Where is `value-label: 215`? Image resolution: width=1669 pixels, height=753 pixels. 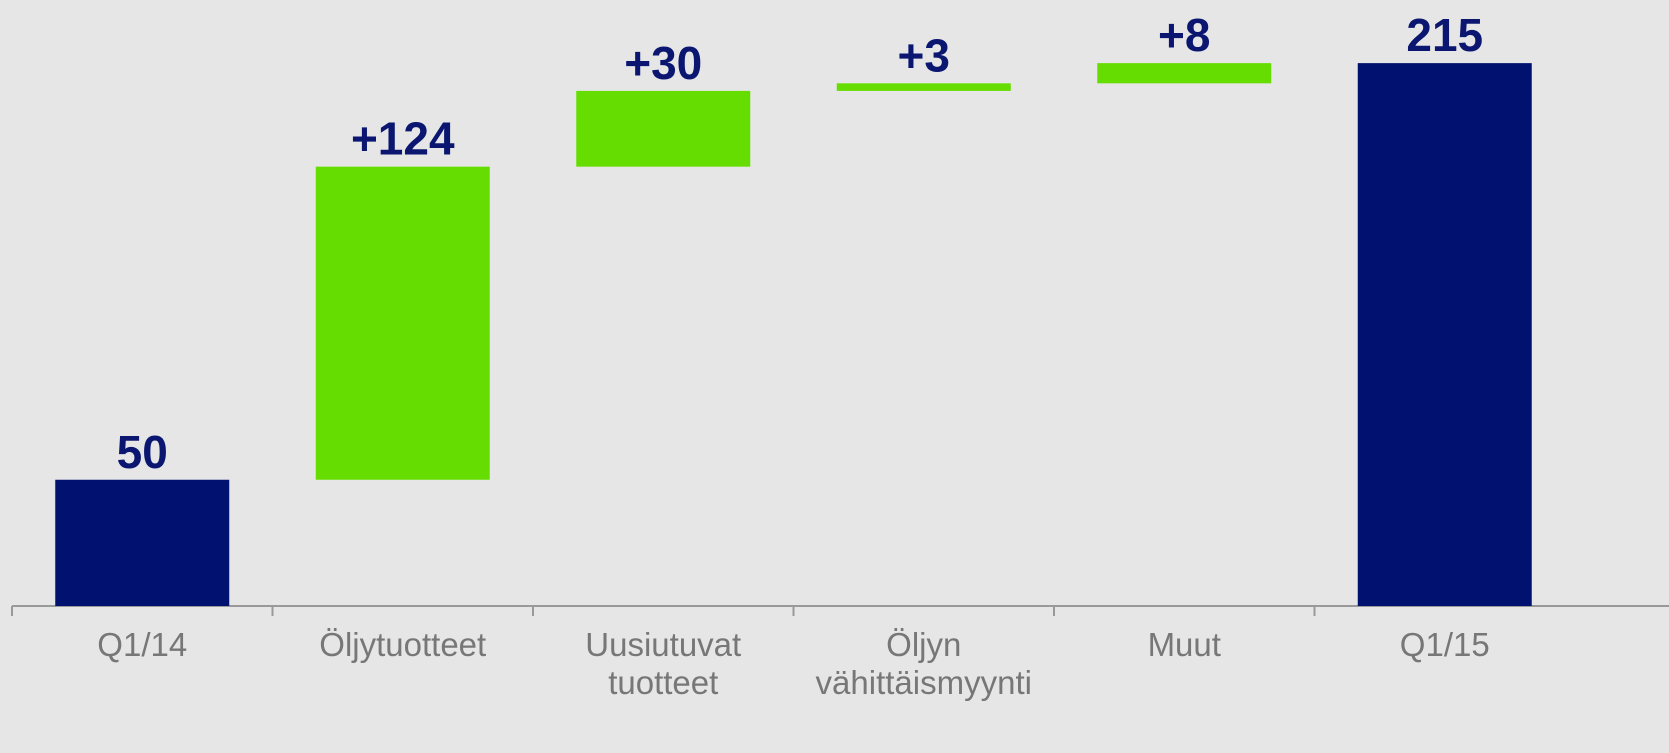
value-label: 215 is located at coordinates (1444, 35).